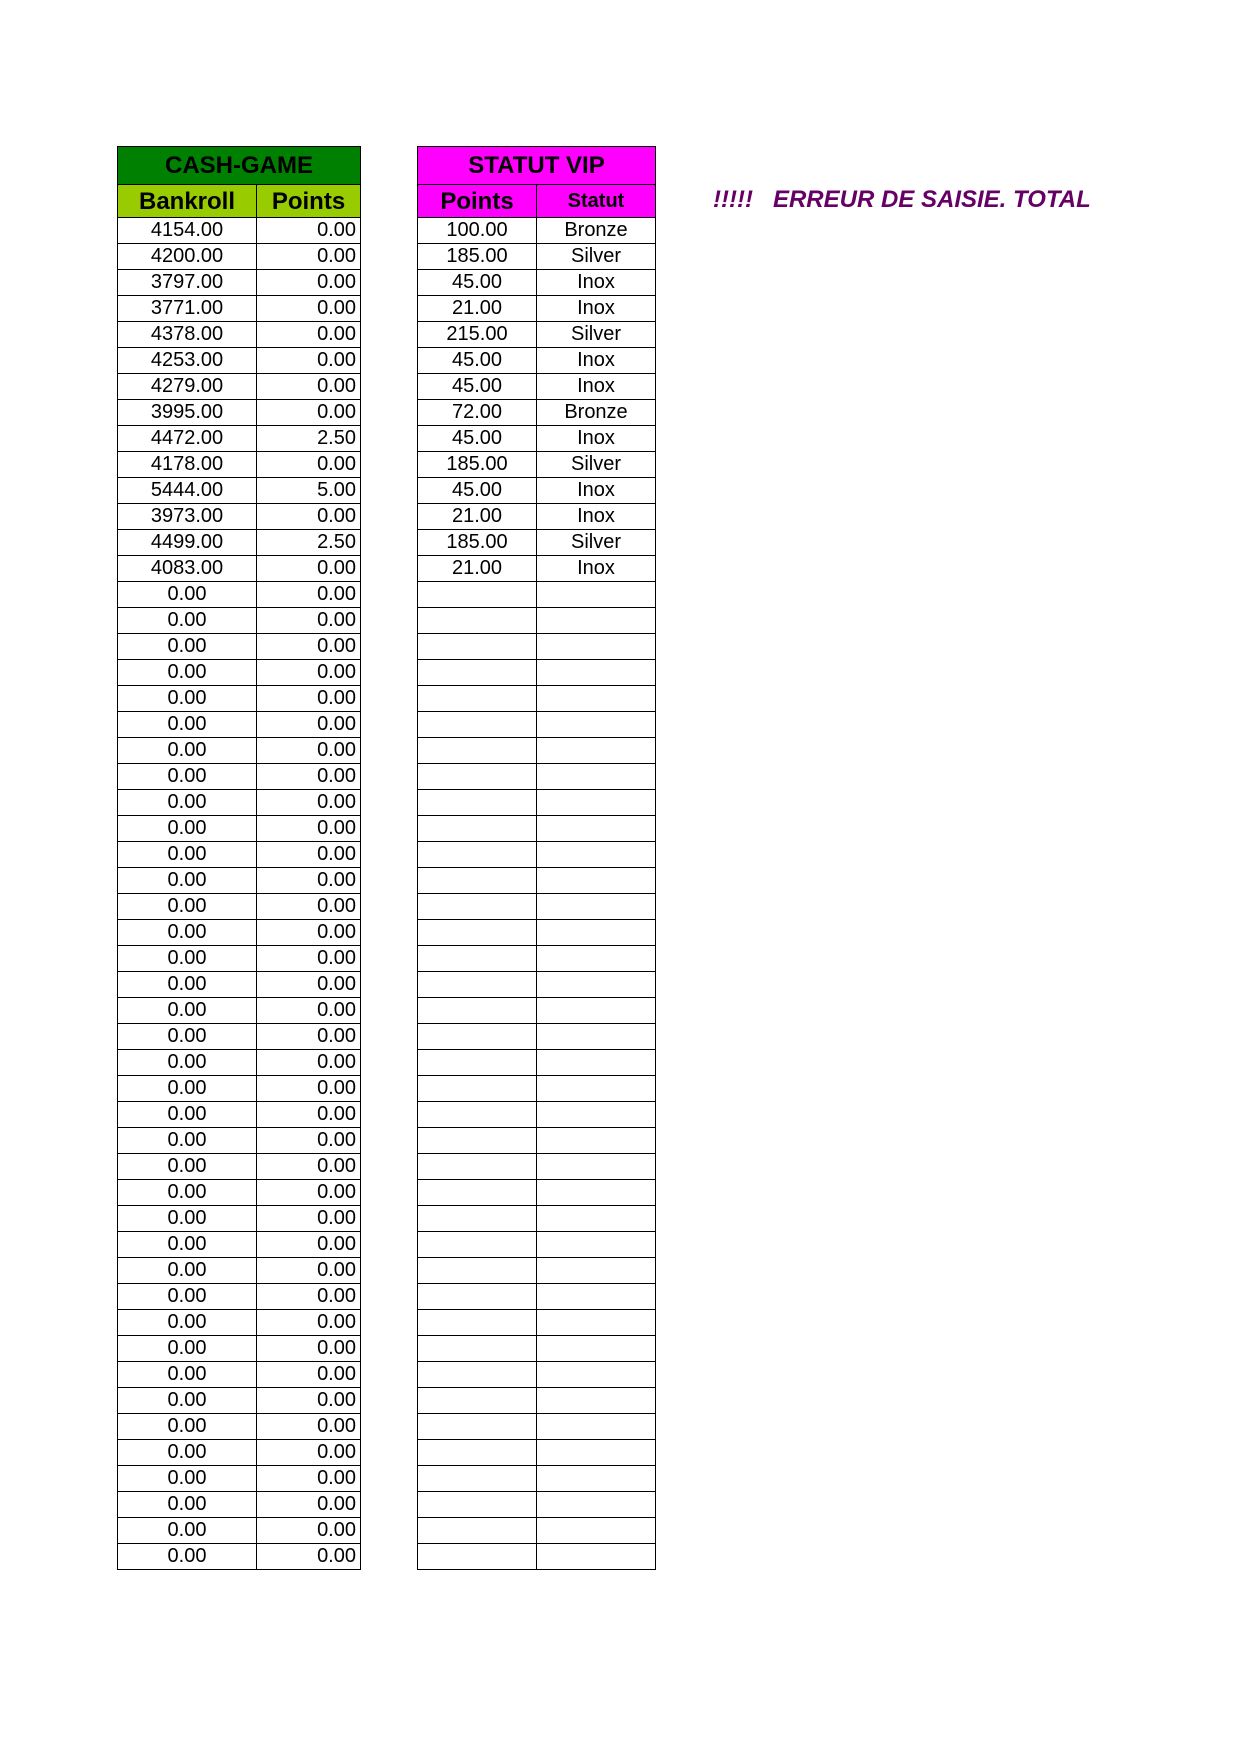 The image size is (1241, 1754). What do you see at coordinates (477, 412) in the screenshot?
I see `vip-points-cell: 72.00` at bounding box center [477, 412].